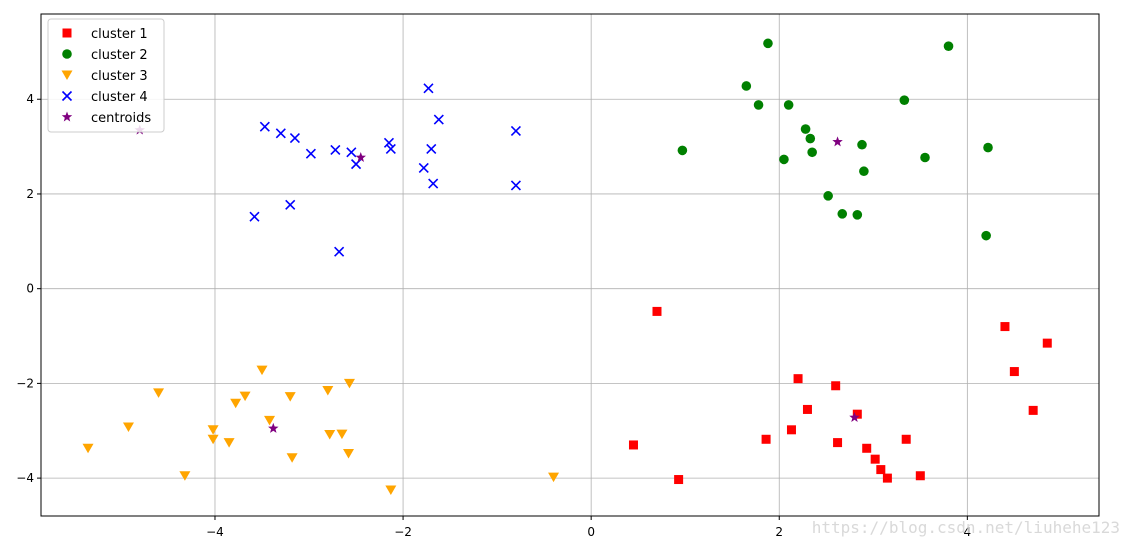 Image resolution: width=1132 pixels, height=547 pixels. Describe the element at coordinates (30, 194) in the screenshot. I see `y-tick-label: 2` at that location.